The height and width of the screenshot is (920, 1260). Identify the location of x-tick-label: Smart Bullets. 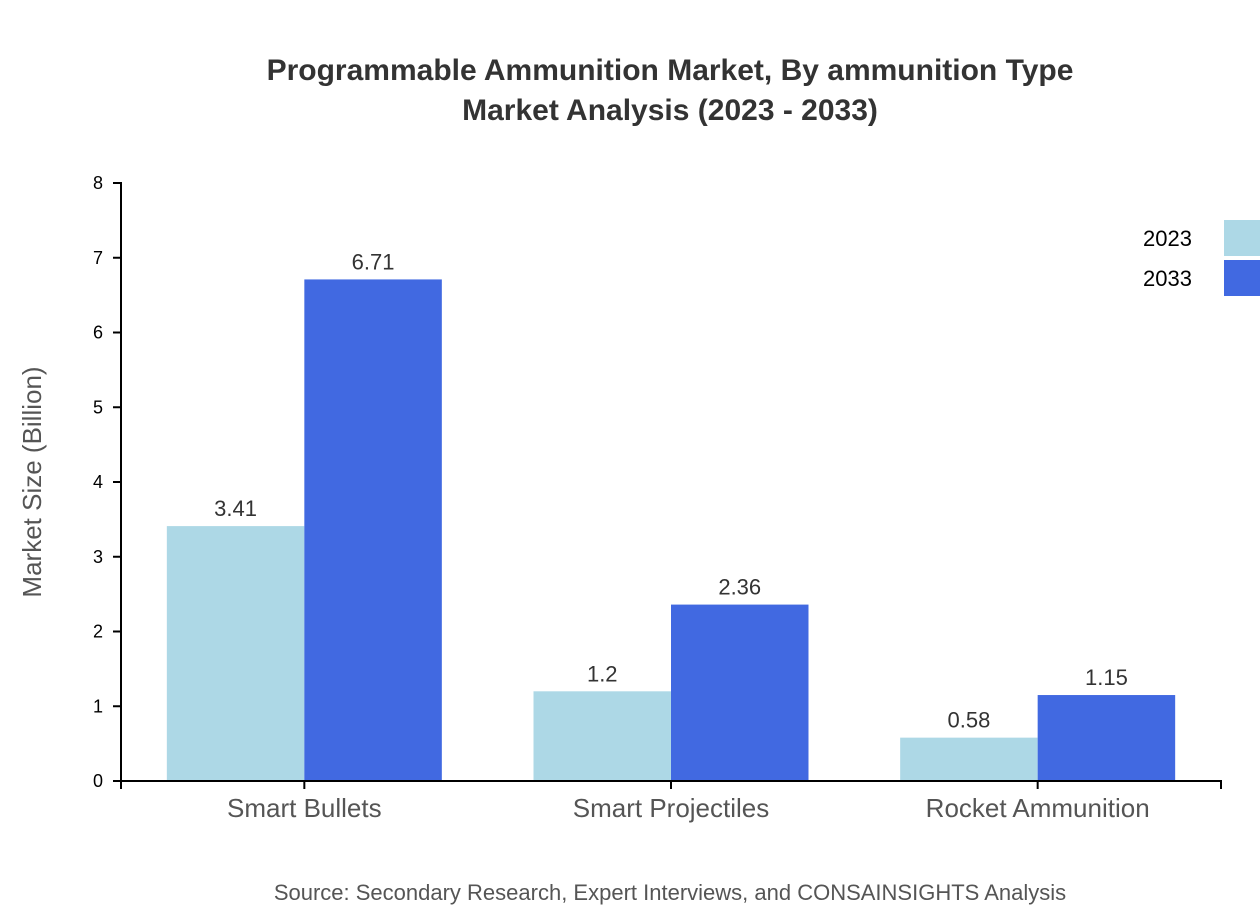
(304, 808).